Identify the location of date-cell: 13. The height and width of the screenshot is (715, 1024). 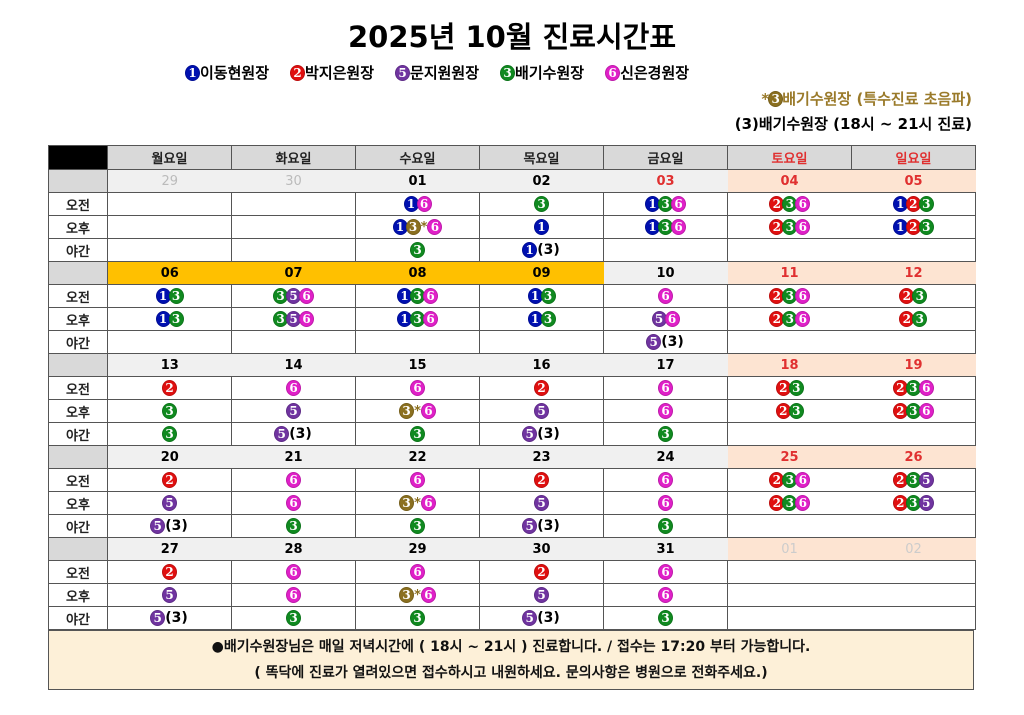
(169, 365).